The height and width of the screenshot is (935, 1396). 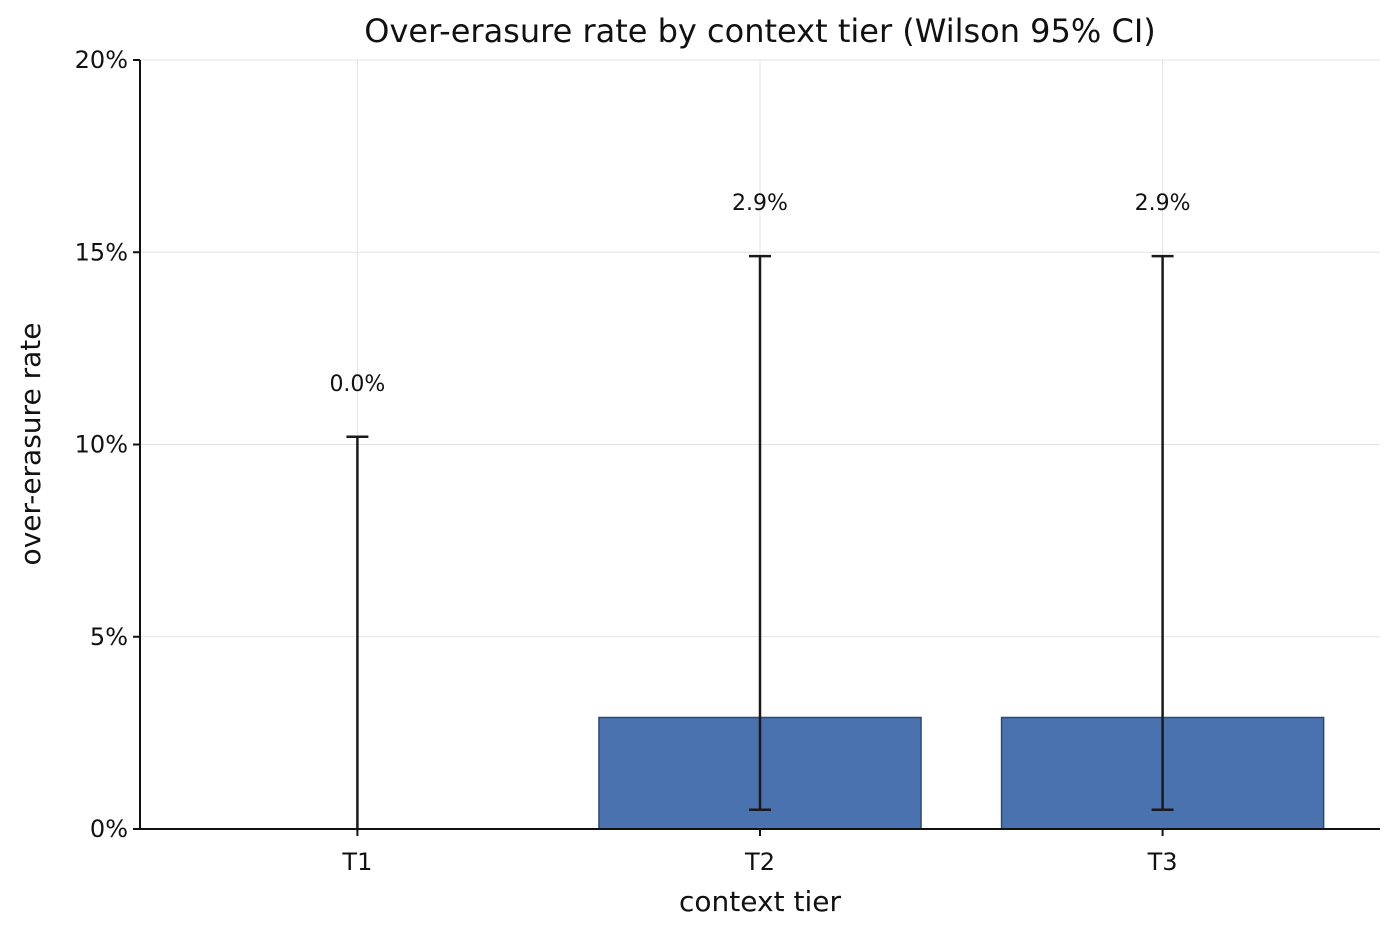 I want to click on y-tick-label: 10%, so click(x=101, y=445).